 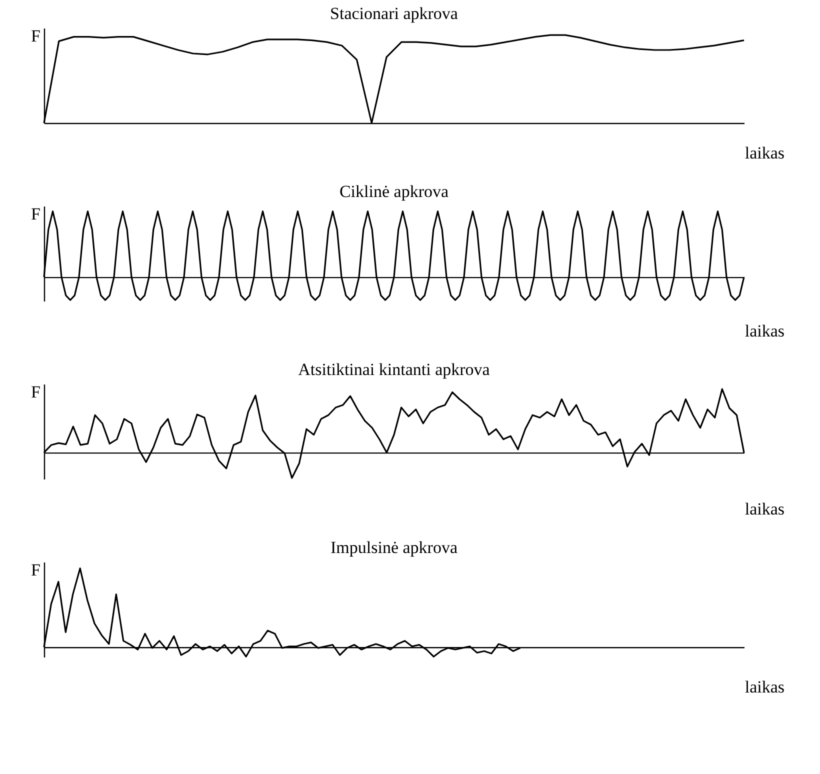 I want to click on chart-title: Atsitiktinai kintanti apkrova, so click(x=394, y=369).